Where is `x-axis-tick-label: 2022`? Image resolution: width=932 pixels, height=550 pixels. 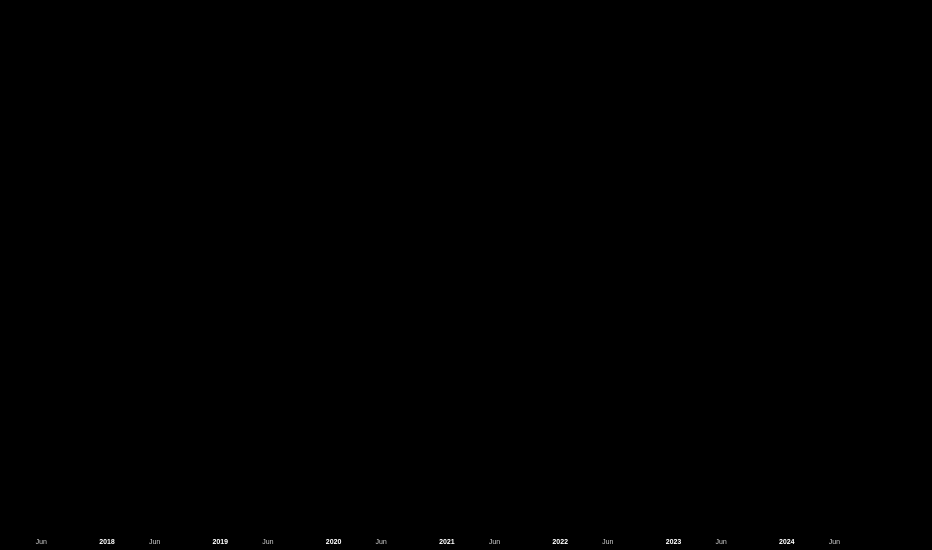
x-axis-tick-label: 2022 is located at coordinates (560, 542).